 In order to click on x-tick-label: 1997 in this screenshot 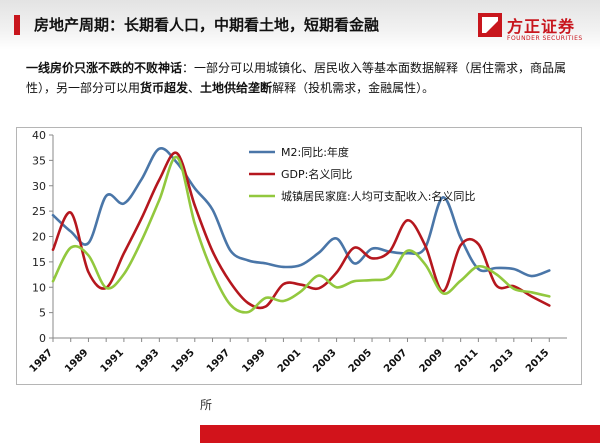, I will do `click(218, 360)`.